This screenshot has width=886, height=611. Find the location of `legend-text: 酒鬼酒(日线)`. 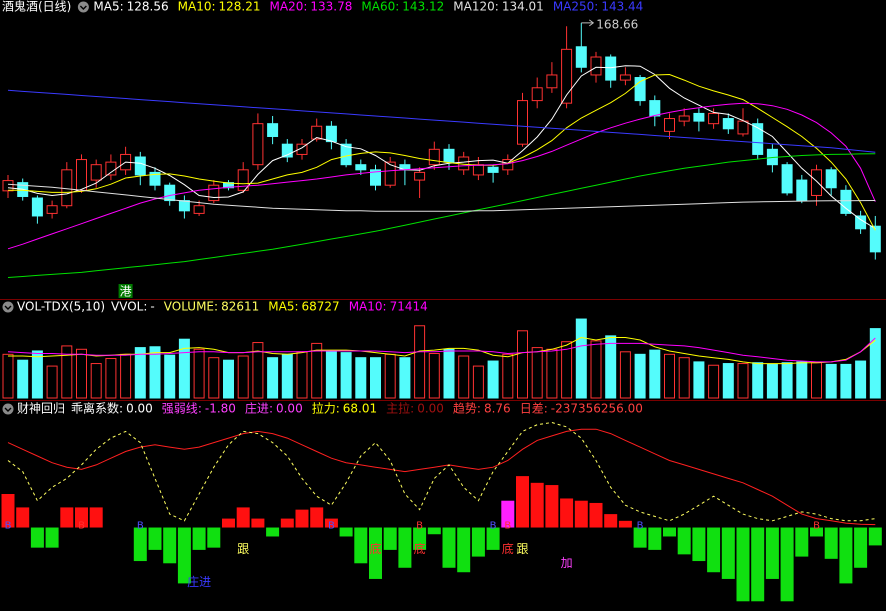

legend-text: 酒鬼酒(日线) is located at coordinates (36, 7).